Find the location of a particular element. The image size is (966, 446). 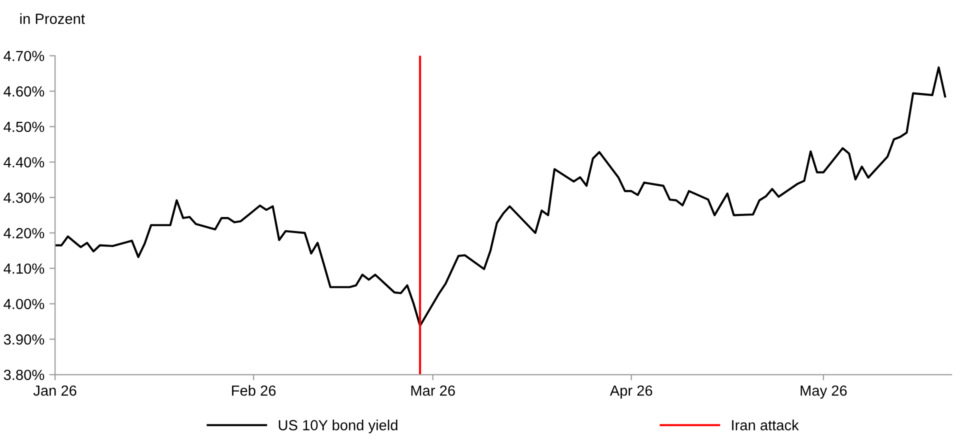

x-tick-label: Jan 26 is located at coordinates (54, 390).